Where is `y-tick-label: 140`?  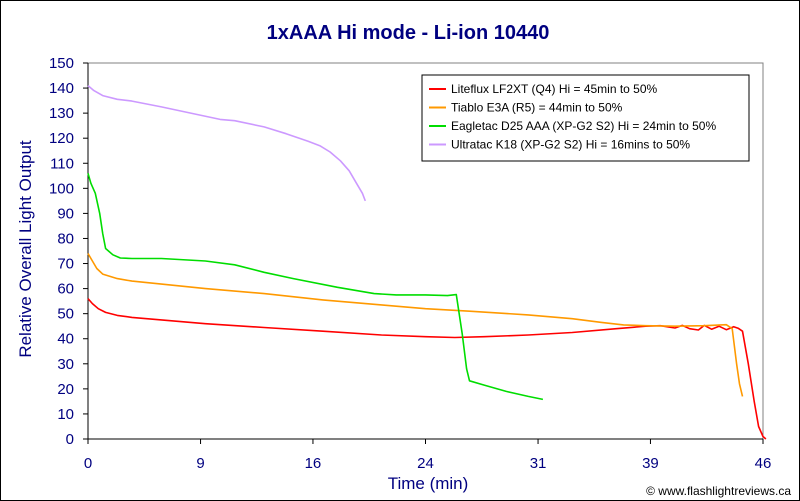
y-tick-label: 140 is located at coordinates (61, 88).